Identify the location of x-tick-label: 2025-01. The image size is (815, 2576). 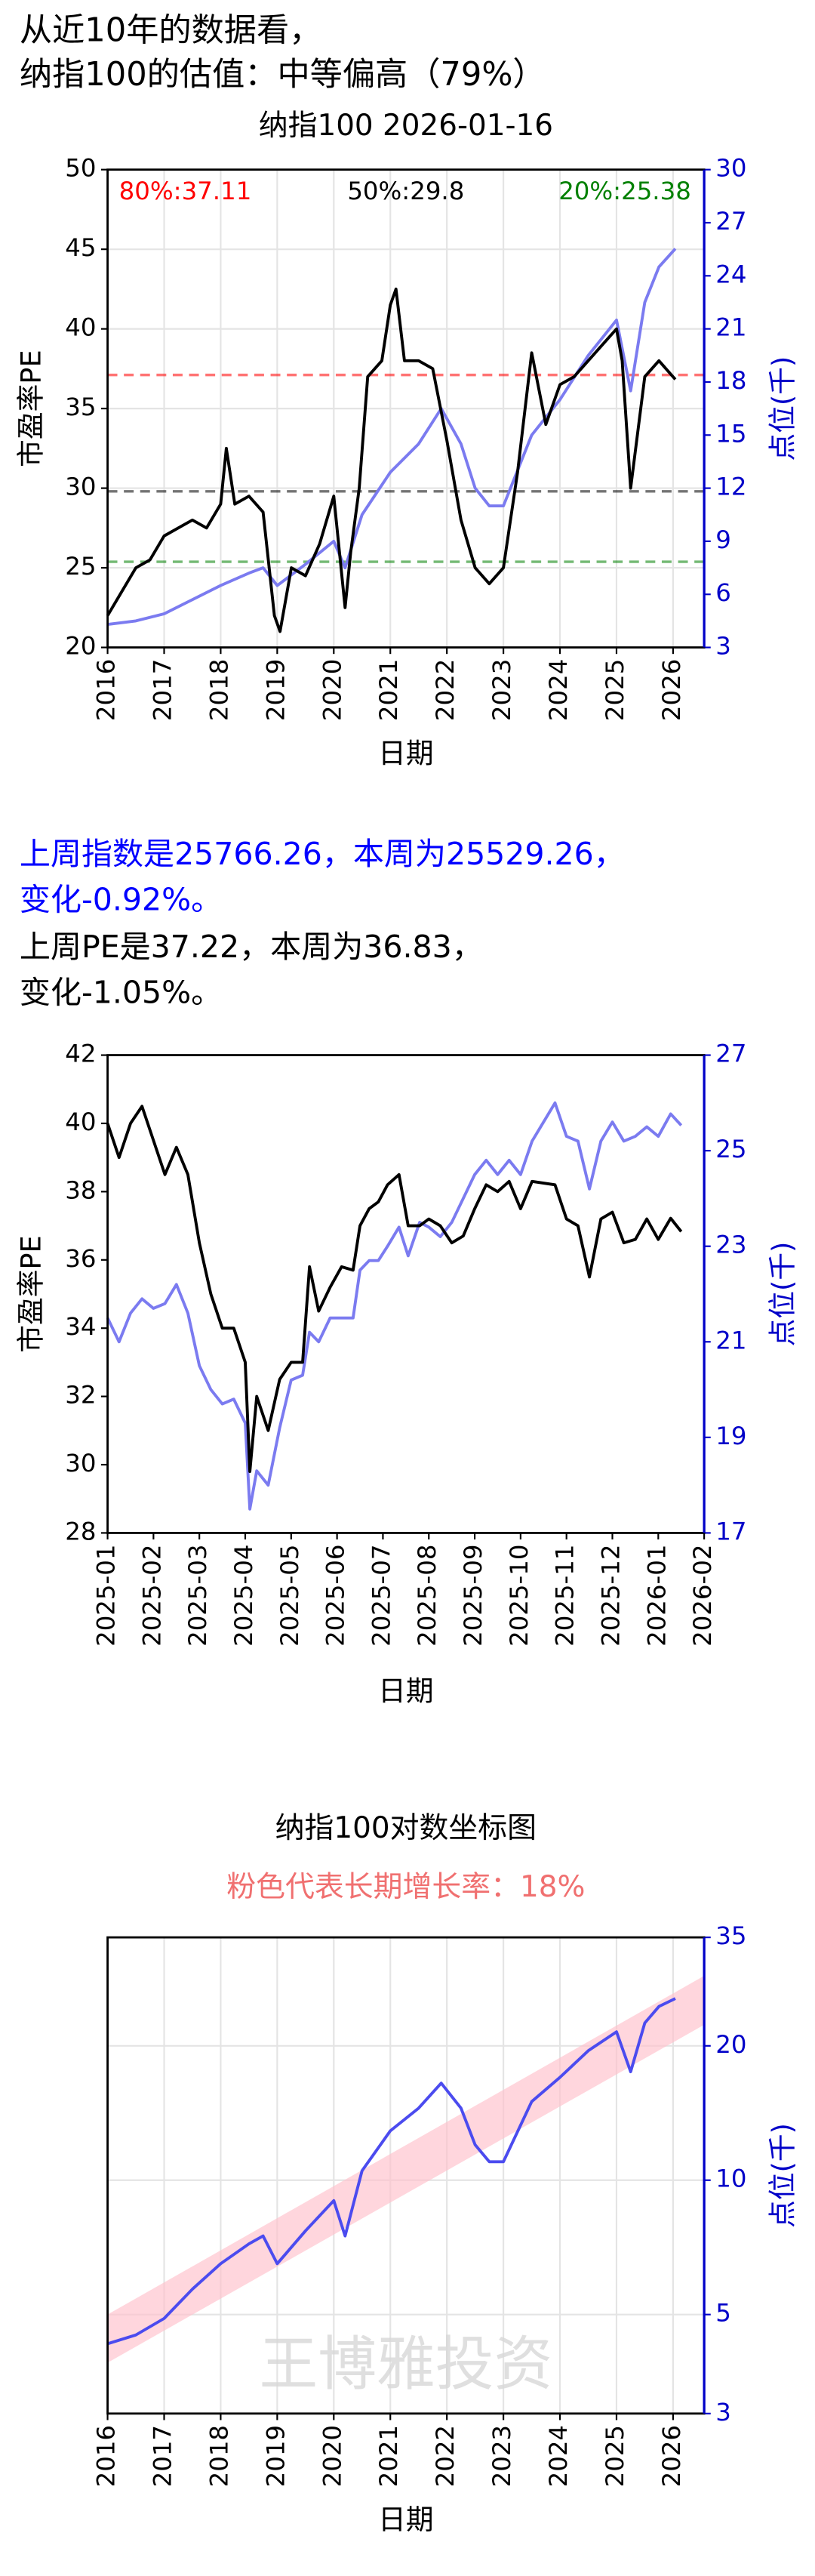
(106, 1596).